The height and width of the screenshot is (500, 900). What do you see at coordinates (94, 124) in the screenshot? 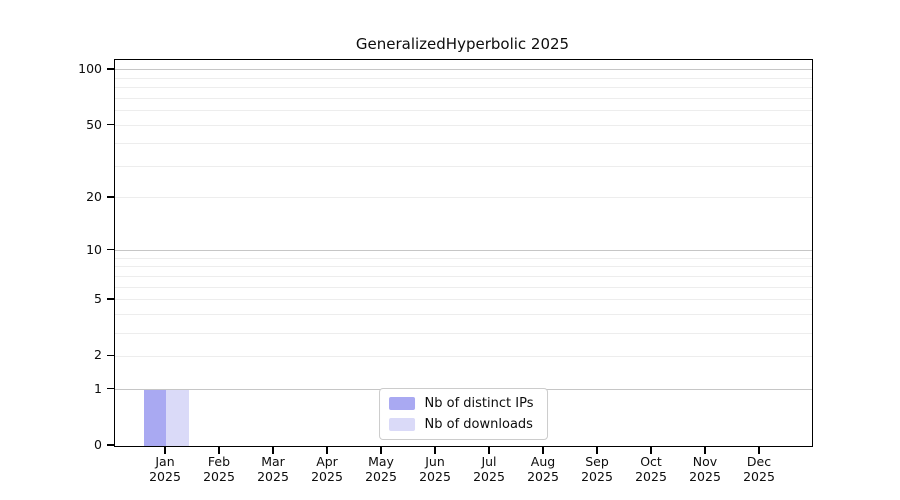
I see `y-tick-label-50: 50` at bounding box center [94, 124].